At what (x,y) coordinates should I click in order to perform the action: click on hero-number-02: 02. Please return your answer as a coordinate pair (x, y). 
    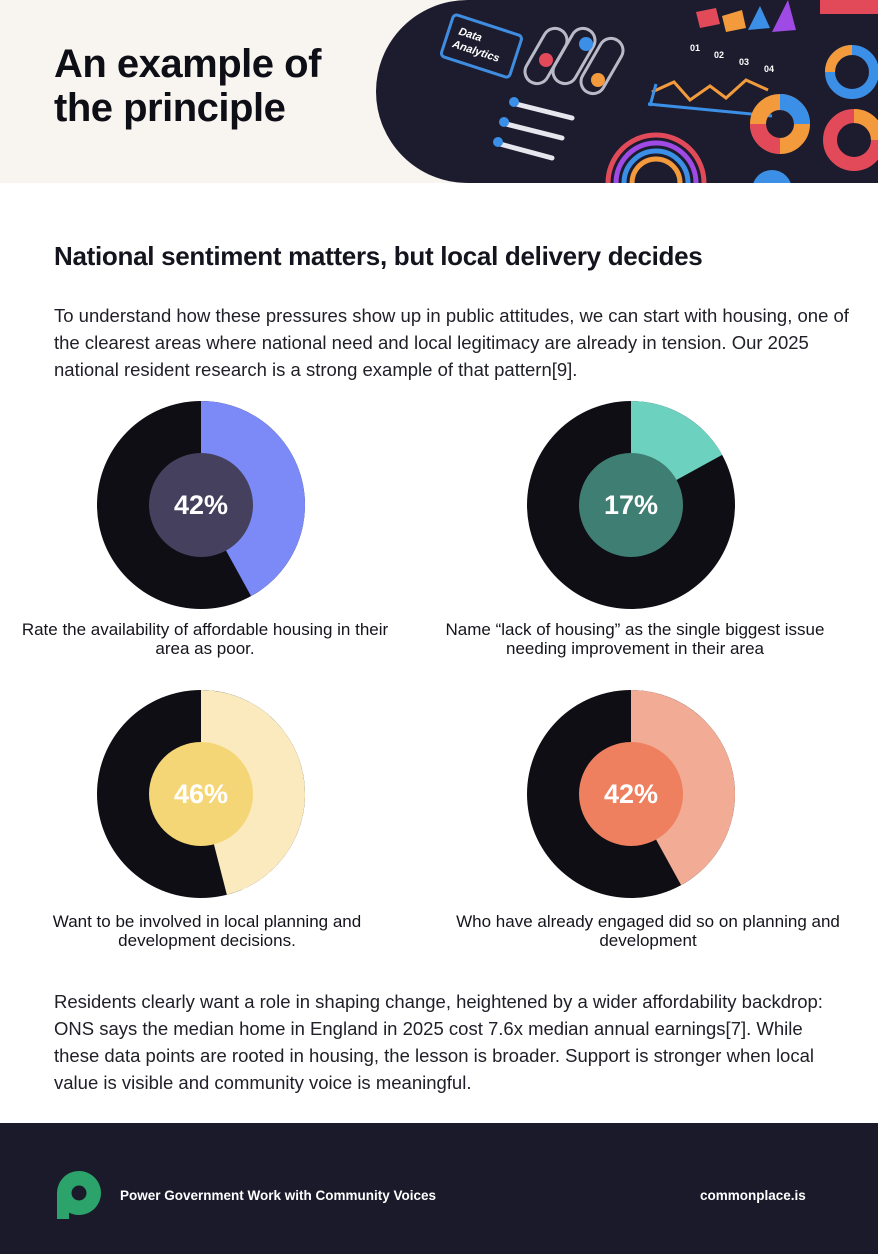
    Looking at the image, I should click on (719, 55).